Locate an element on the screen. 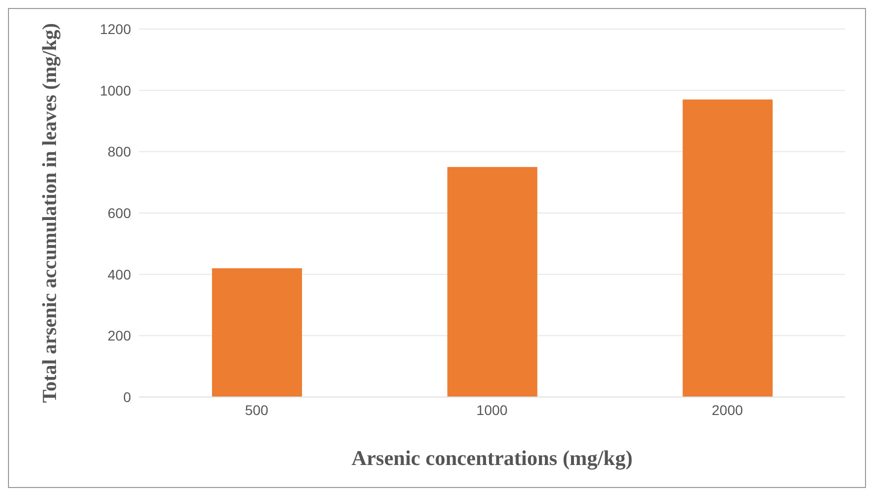 The width and height of the screenshot is (876, 497). x-tick-label: 1000 is located at coordinates (492, 410).